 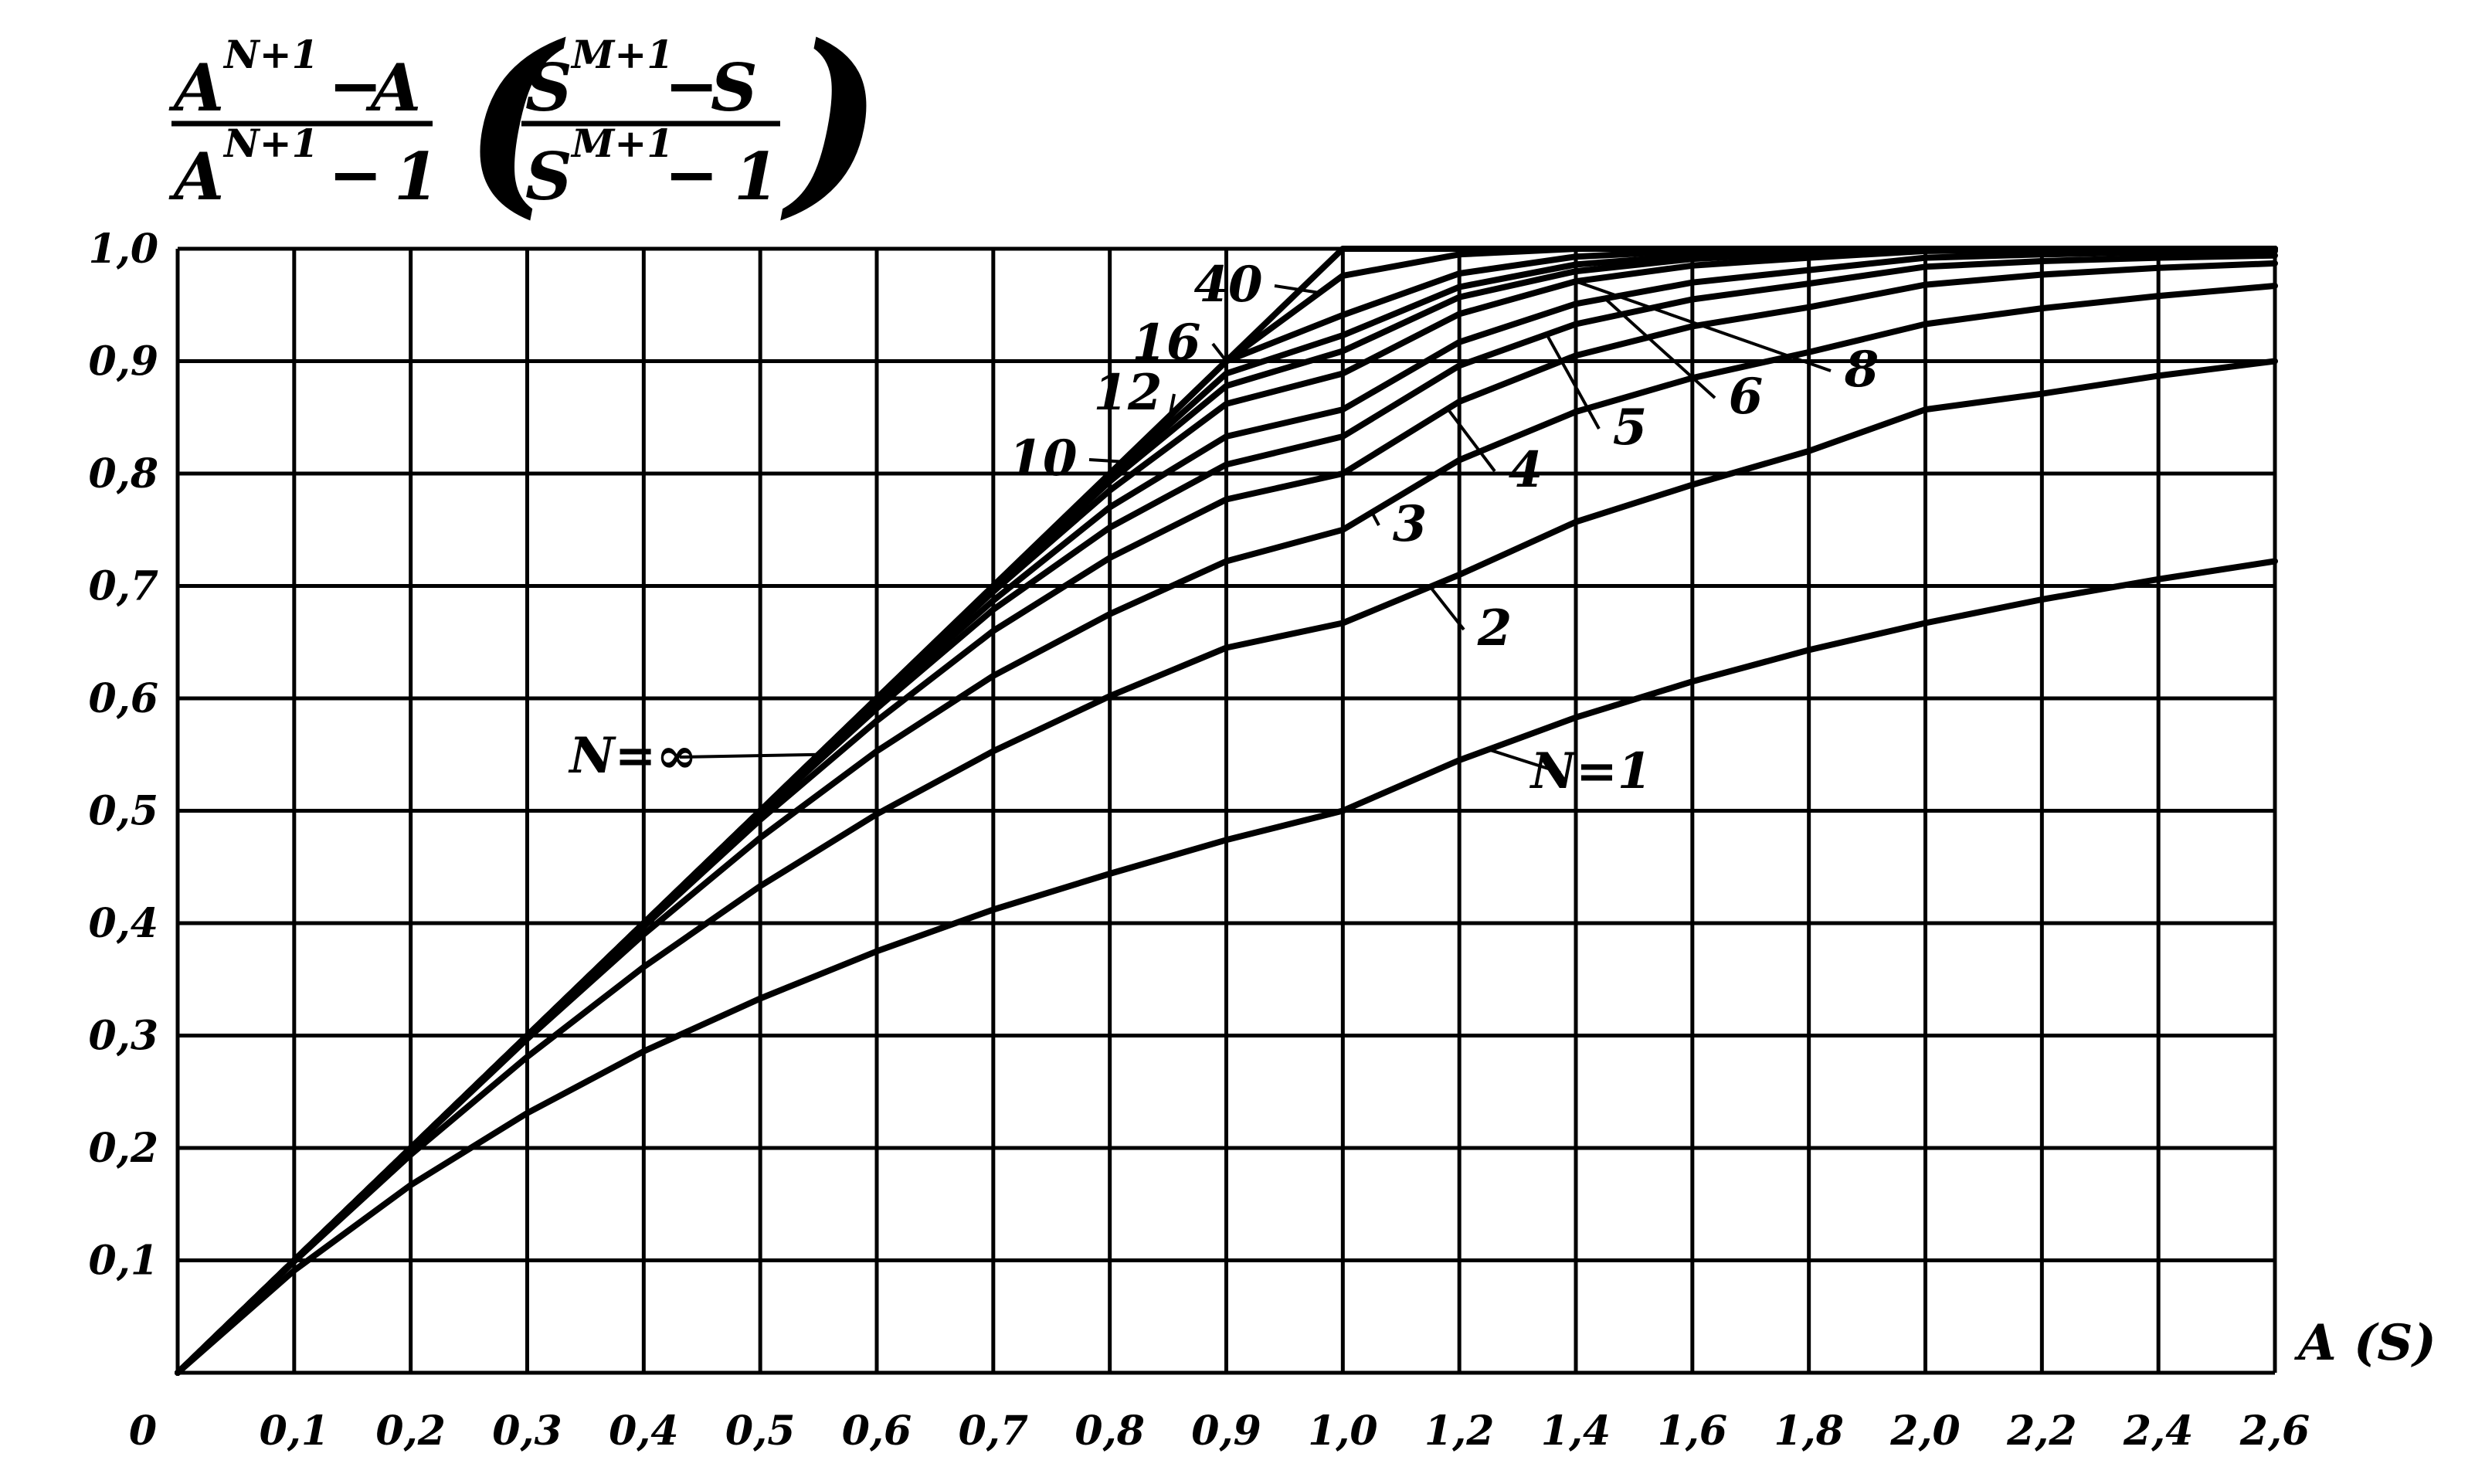 What do you see at coordinates (632, 756) in the screenshot?
I see `curve-label: N=∞` at bounding box center [632, 756].